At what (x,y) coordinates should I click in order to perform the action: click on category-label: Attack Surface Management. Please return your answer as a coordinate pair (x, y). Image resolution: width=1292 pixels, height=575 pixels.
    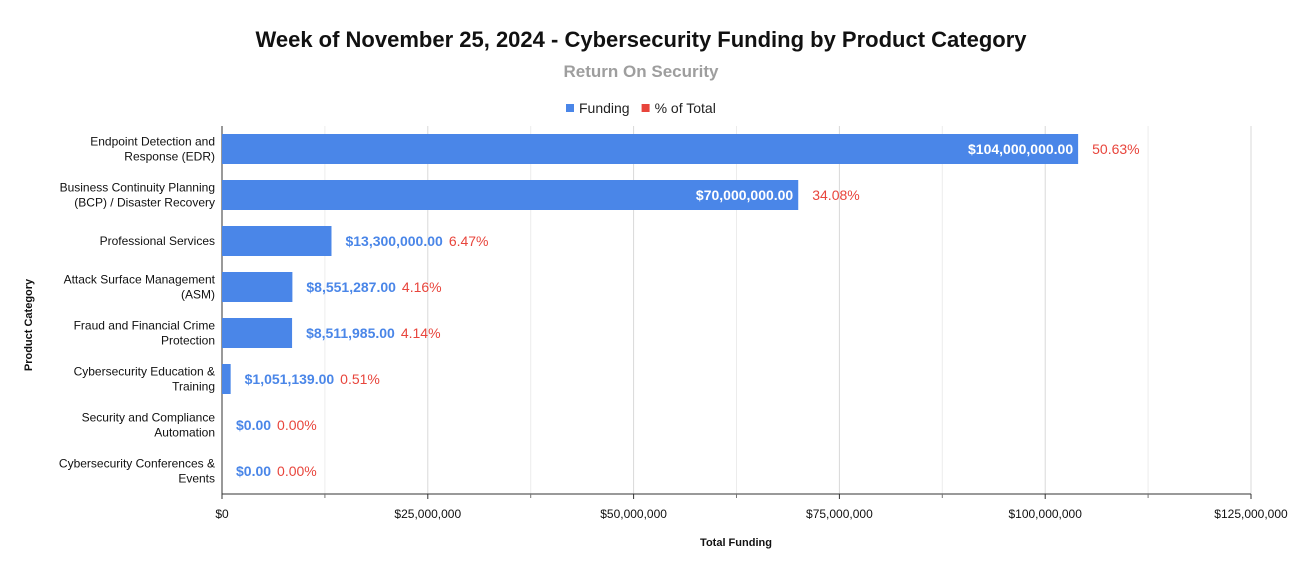
    Looking at the image, I should click on (140, 280).